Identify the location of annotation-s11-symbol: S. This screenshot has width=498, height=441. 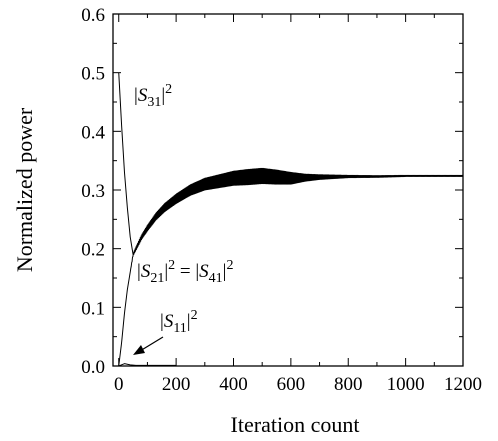
(169, 321).